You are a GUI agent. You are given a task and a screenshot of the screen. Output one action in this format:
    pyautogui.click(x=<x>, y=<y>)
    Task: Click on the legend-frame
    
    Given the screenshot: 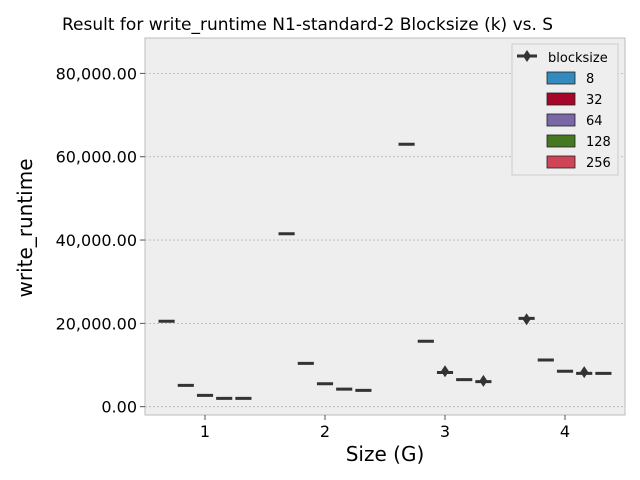 What is the action you would take?
    pyautogui.click(x=565, y=109)
    